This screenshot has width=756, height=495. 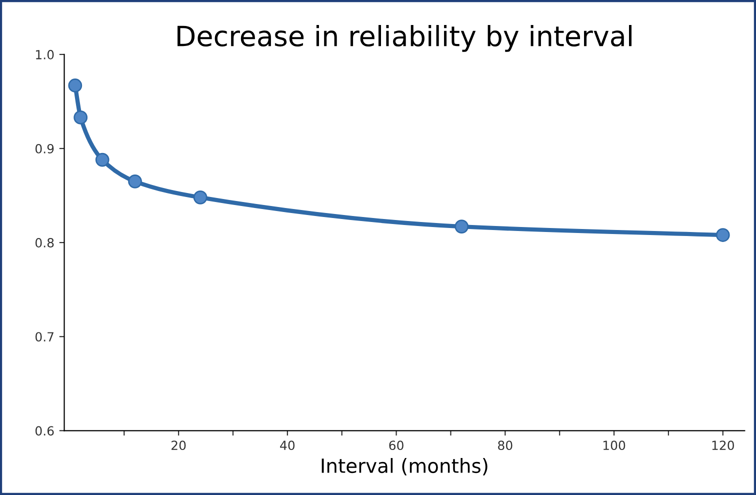 I want to click on x-tick-label: 120, so click(x=723, y=445).